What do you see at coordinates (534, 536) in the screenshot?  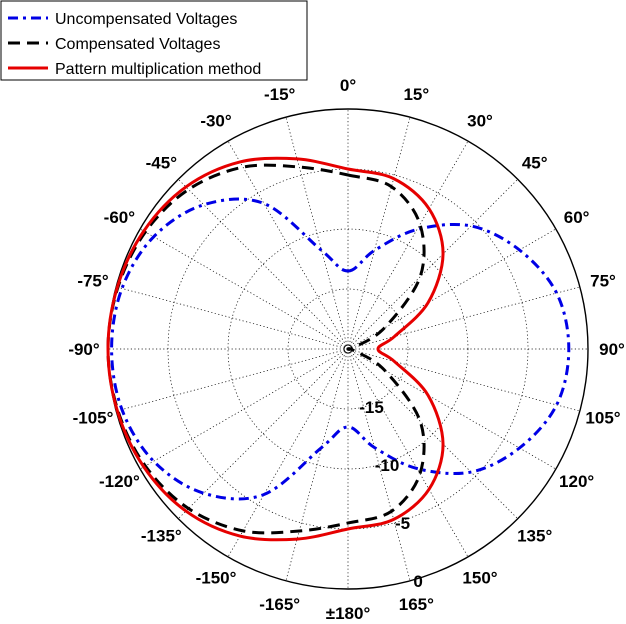 I see `angle-tick-label: 135°` at bounding box center [534, 536].